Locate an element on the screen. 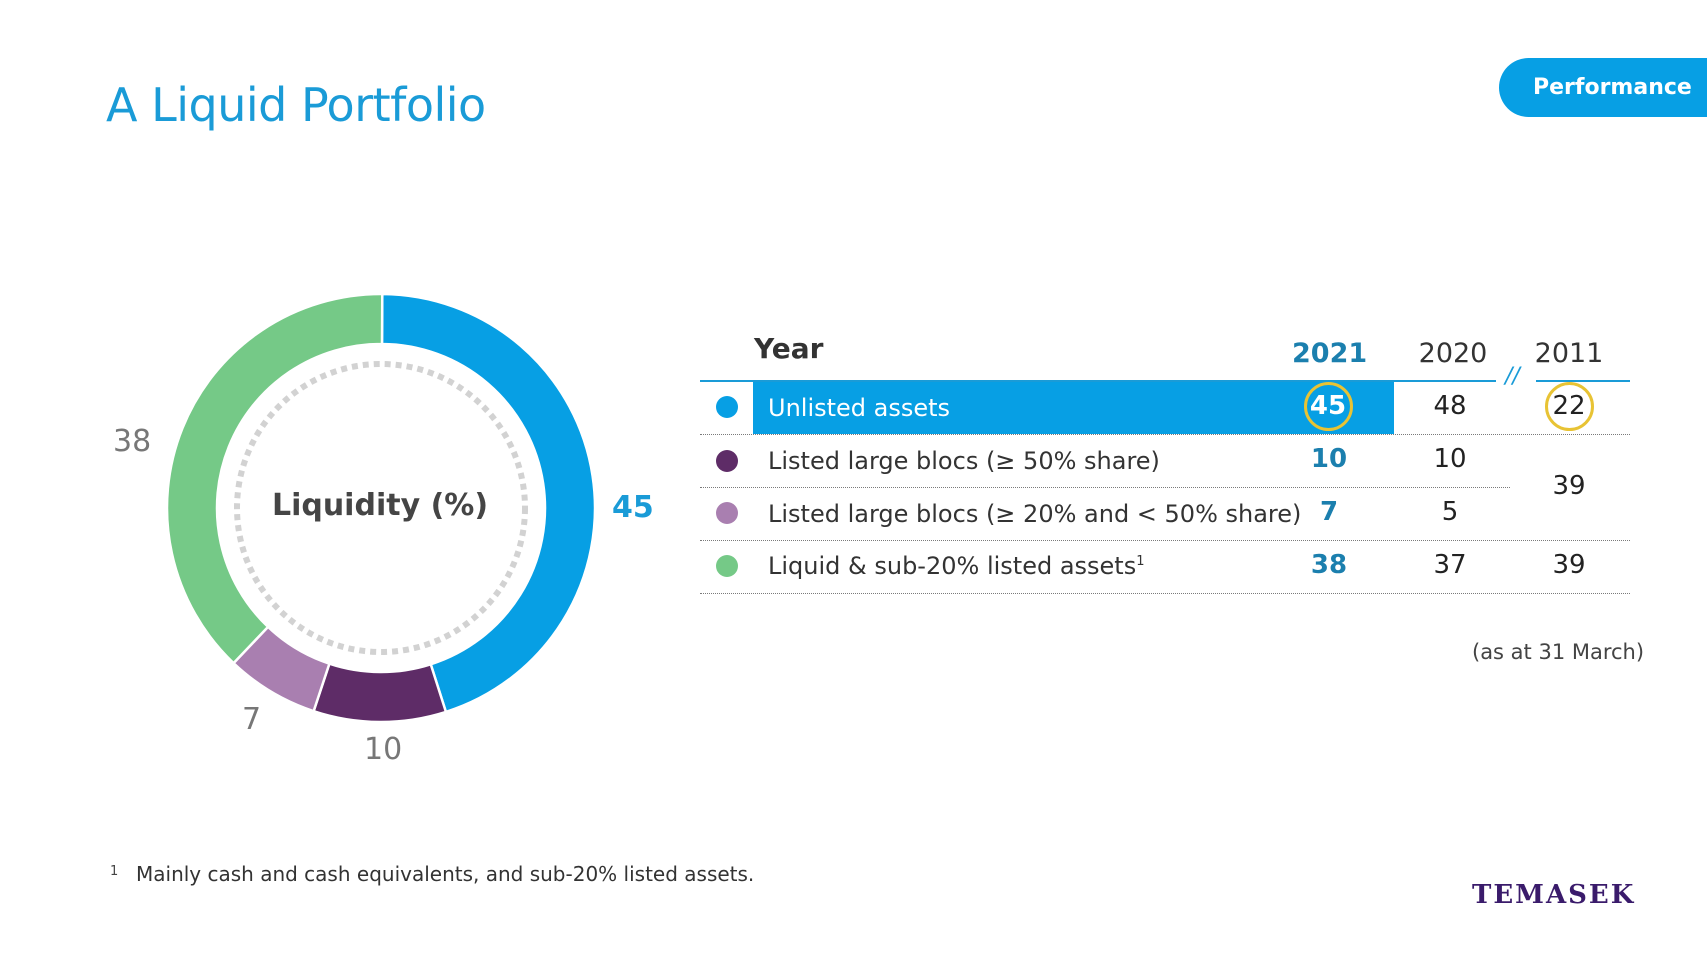 This screenshot has height=960, width=1707. donut-slice-liquid is located at coordinates (274, 478).